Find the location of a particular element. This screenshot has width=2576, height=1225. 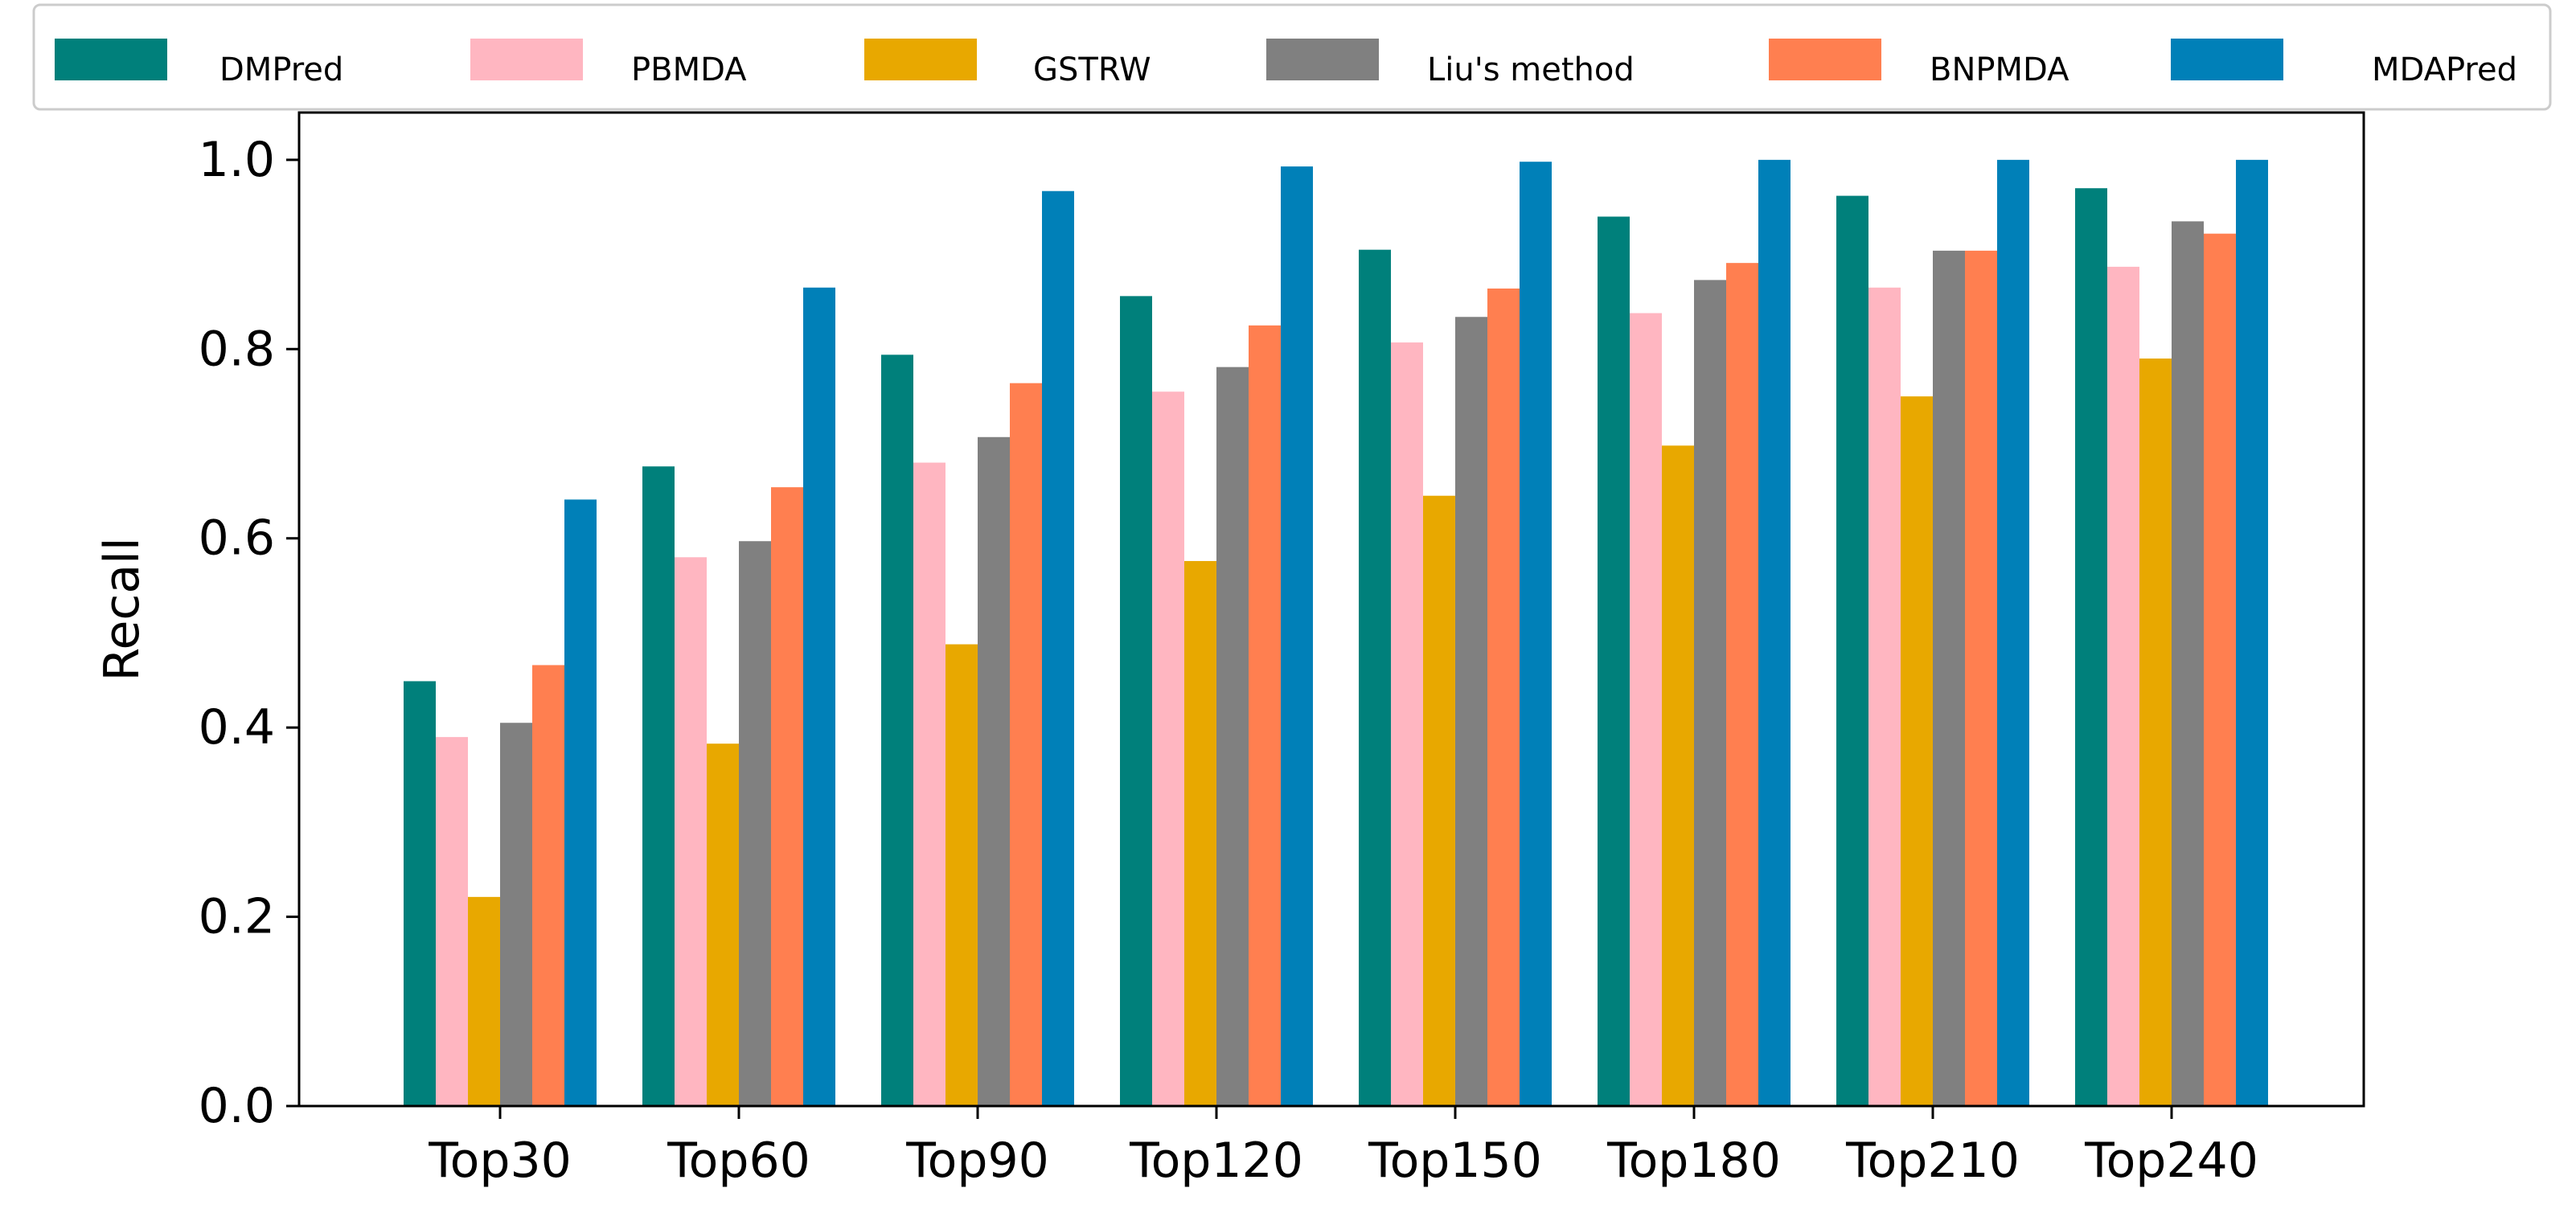

x-tick-label: Top150 is located at coordinates (1455, 1161).